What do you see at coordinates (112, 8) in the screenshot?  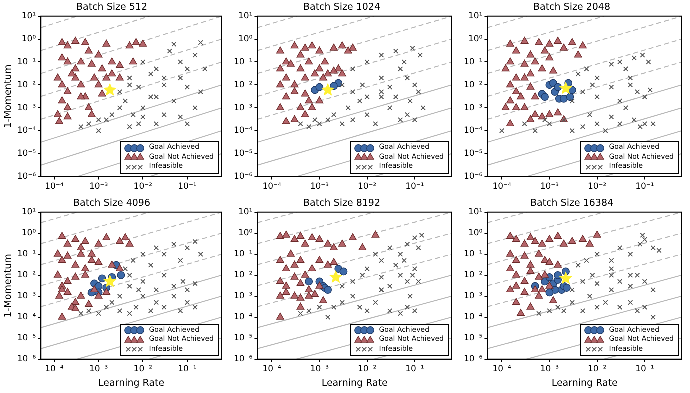 I see `chart-title: Batch Size 512` at bounding box center [112, 8].